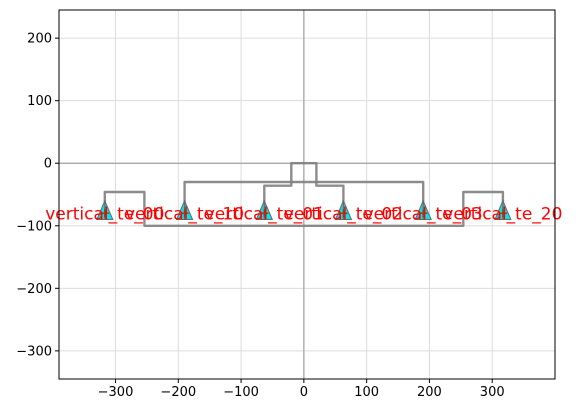  What do you see at coordinates (104, 214) in the screenshot?
I see `port-label: vertical_te_00` at bounding box center [104, 214].